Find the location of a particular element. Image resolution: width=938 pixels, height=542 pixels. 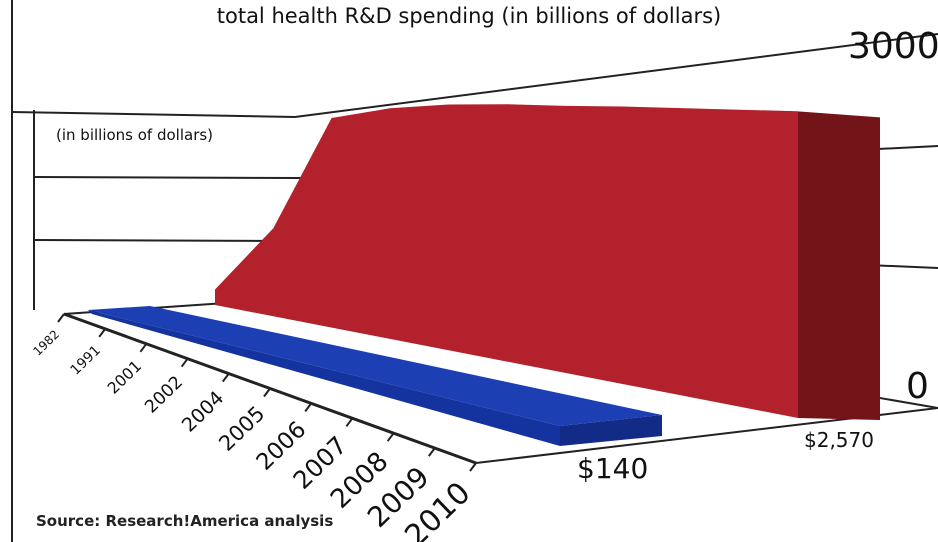

series-area-blue-top is located at coordinates (375, 366).